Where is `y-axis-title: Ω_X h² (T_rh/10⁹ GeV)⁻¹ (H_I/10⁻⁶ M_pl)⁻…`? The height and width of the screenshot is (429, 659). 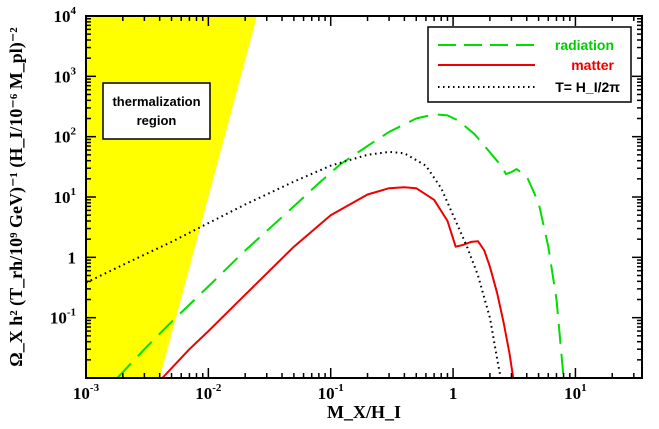
y-axis-title: Ω_X h² (T_rh/10⁹ GeV)⁻¹ (H_I/10⁻⁶ M_pl)⁻… is located at coordinates (16, 196).